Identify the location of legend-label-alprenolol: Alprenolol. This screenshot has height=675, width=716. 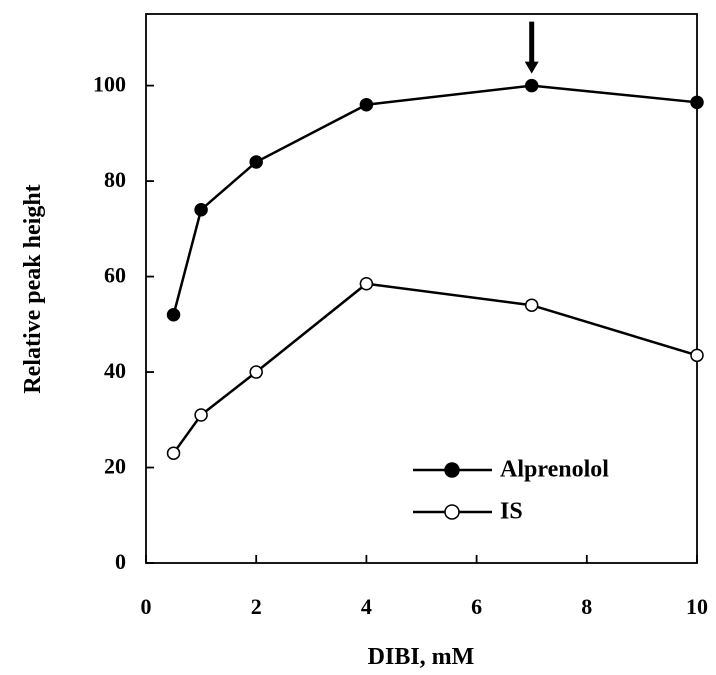
(554, 470).